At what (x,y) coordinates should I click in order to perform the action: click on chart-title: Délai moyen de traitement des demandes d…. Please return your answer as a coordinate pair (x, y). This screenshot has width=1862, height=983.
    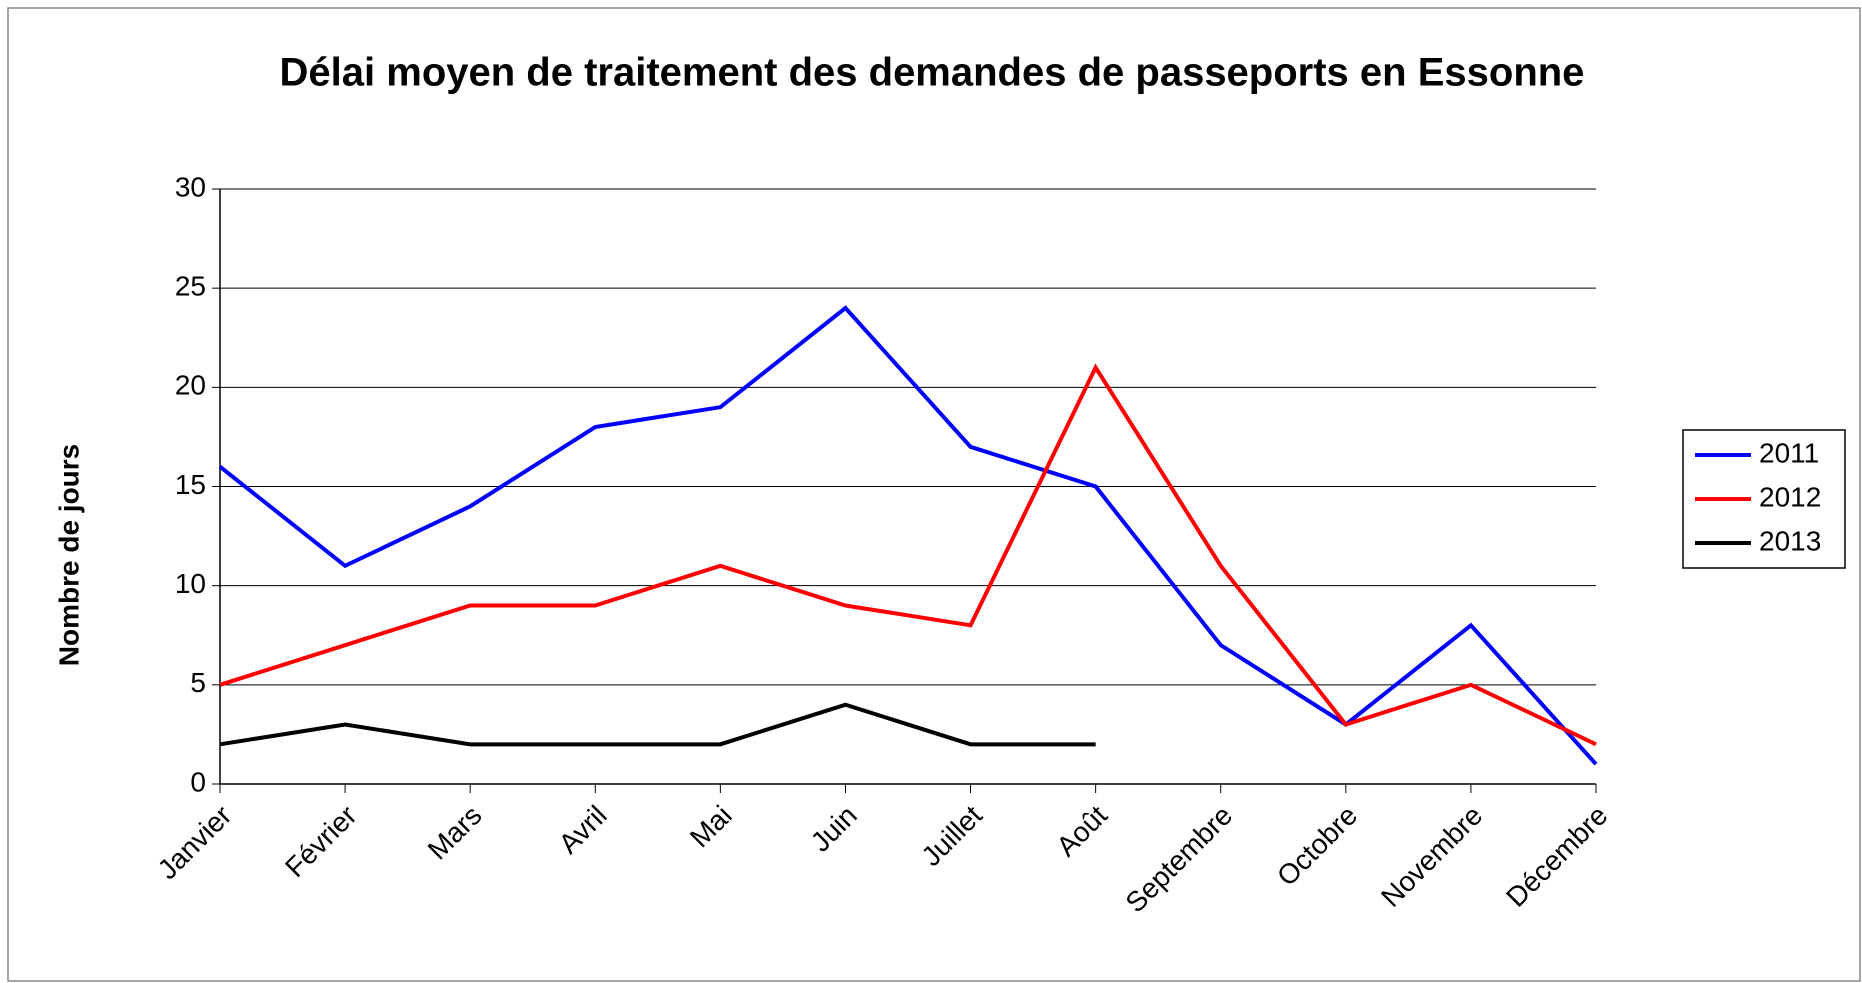
    Looking at the image, I should click on (932, 73).